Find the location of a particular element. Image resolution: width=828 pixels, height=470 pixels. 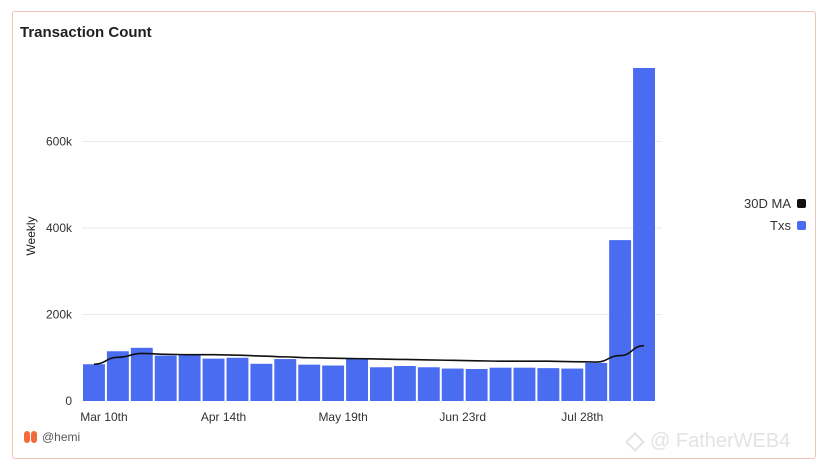

hemi-logo-icon is located at coordinates (30, 437).